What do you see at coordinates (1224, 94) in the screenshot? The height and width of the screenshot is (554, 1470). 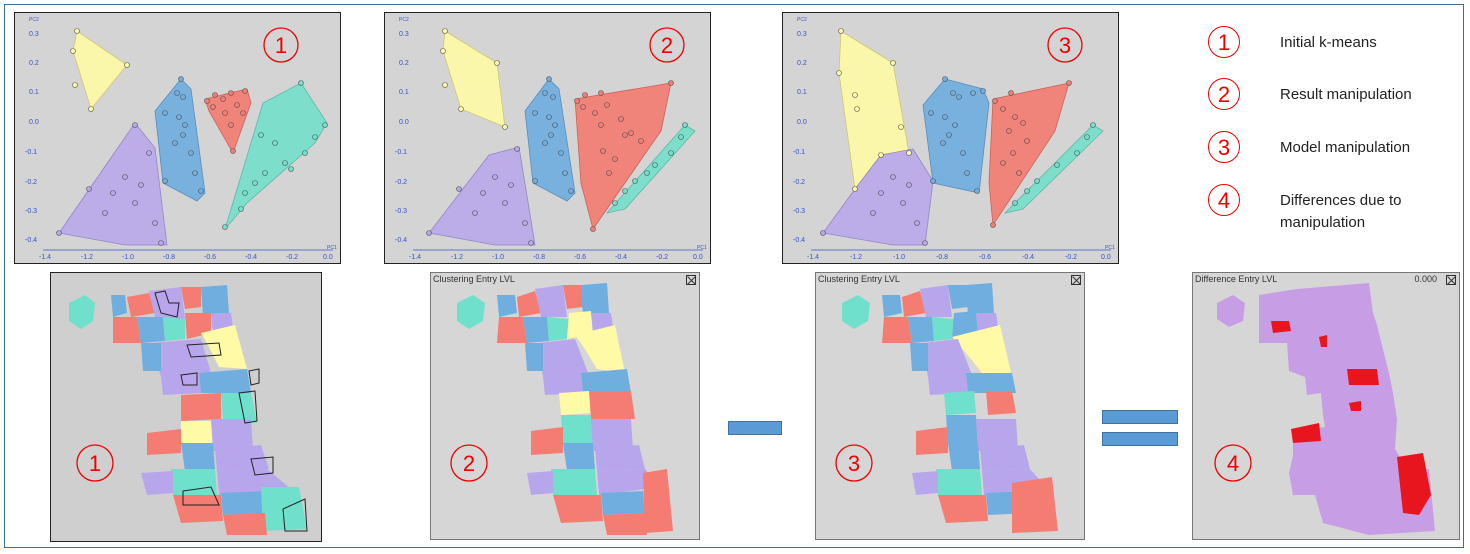 I see `legend-number: 2` at bounding box center [1224, 94].